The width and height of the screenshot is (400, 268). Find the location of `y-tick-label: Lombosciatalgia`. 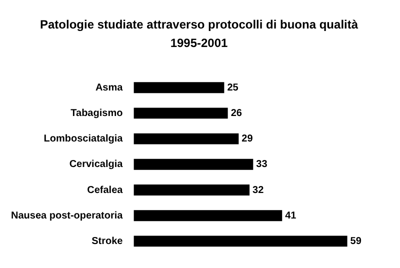

y-tick-label: Lombosciatalgia is located at coordinates (84, 139).